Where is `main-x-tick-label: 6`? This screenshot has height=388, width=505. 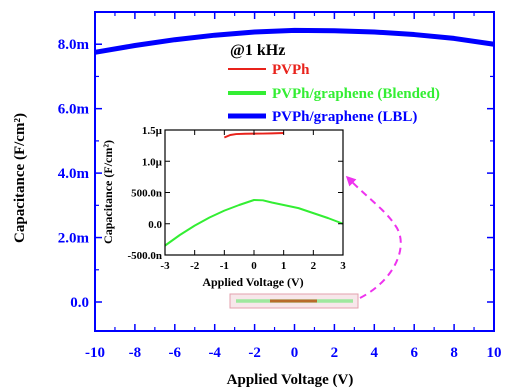 main-x-tick-label: 6 is located at coordinates (414, 353).